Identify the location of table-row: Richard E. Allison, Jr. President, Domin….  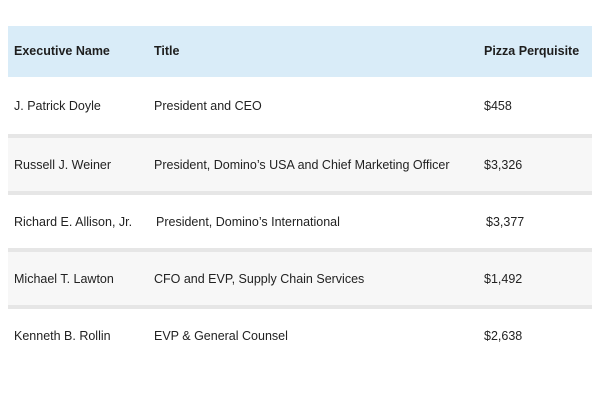
(300, 219).